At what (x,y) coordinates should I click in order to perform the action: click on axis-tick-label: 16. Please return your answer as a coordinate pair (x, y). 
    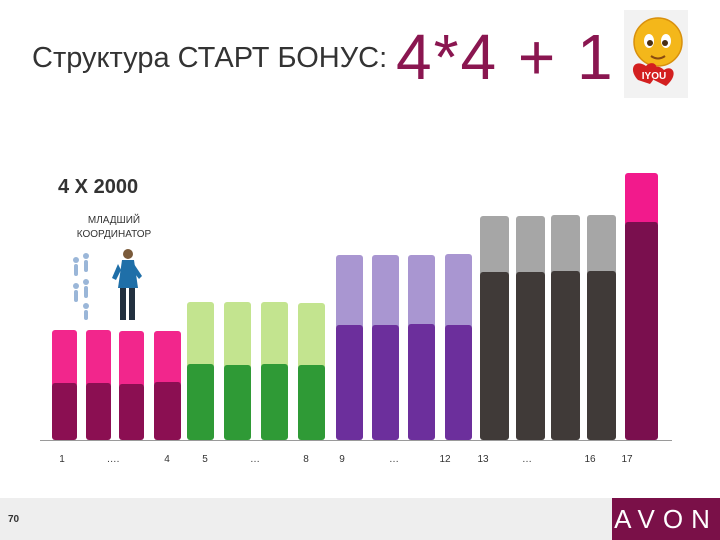
    Looking at the image, I should click on (590, 459).